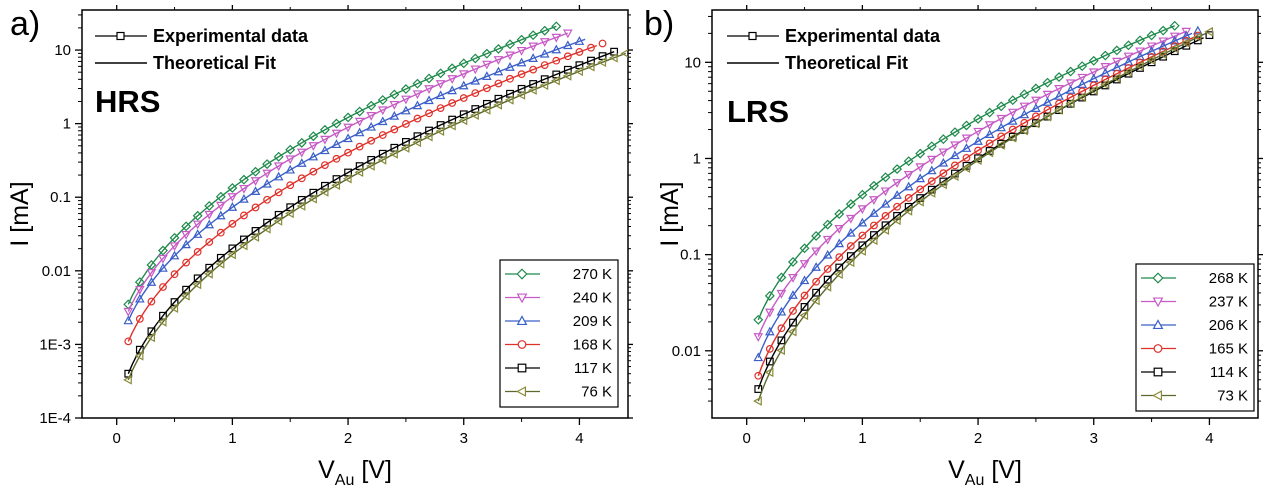 The width and height of the screenshot is (1263, 490). What do you see at coordinates (592, 298) in the screenshot?
I see `legend-label: 240 K` at bounding box center [592, 298].